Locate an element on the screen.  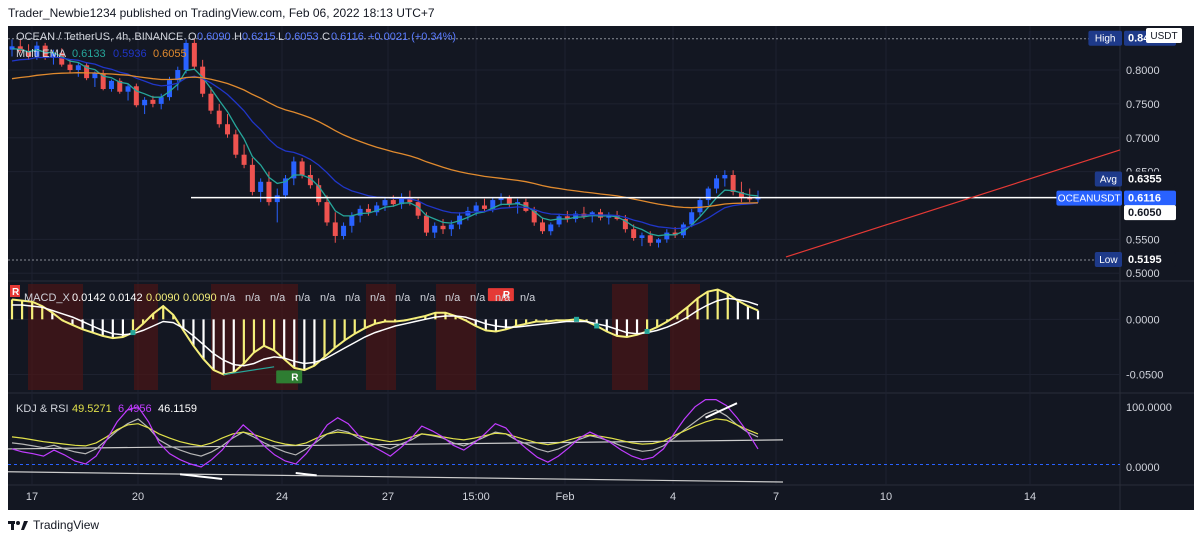
high-key: H is located at coordinates (238, 37).